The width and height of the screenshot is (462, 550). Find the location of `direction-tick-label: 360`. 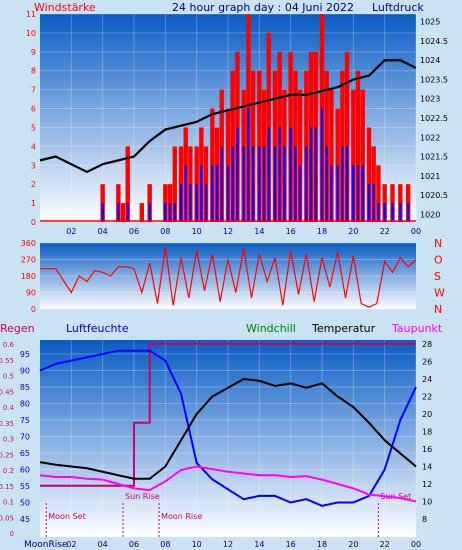

direction-tick-label: 360 is located at coordinates (28, 243).